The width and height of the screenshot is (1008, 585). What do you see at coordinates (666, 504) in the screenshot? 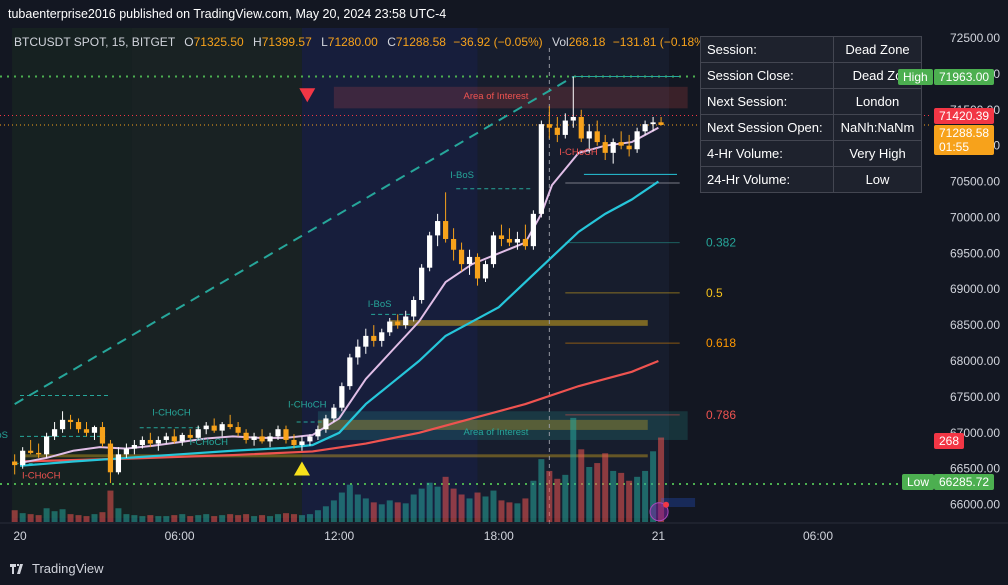
I see `alert-dot-icon` at bounding box center [666, 504].